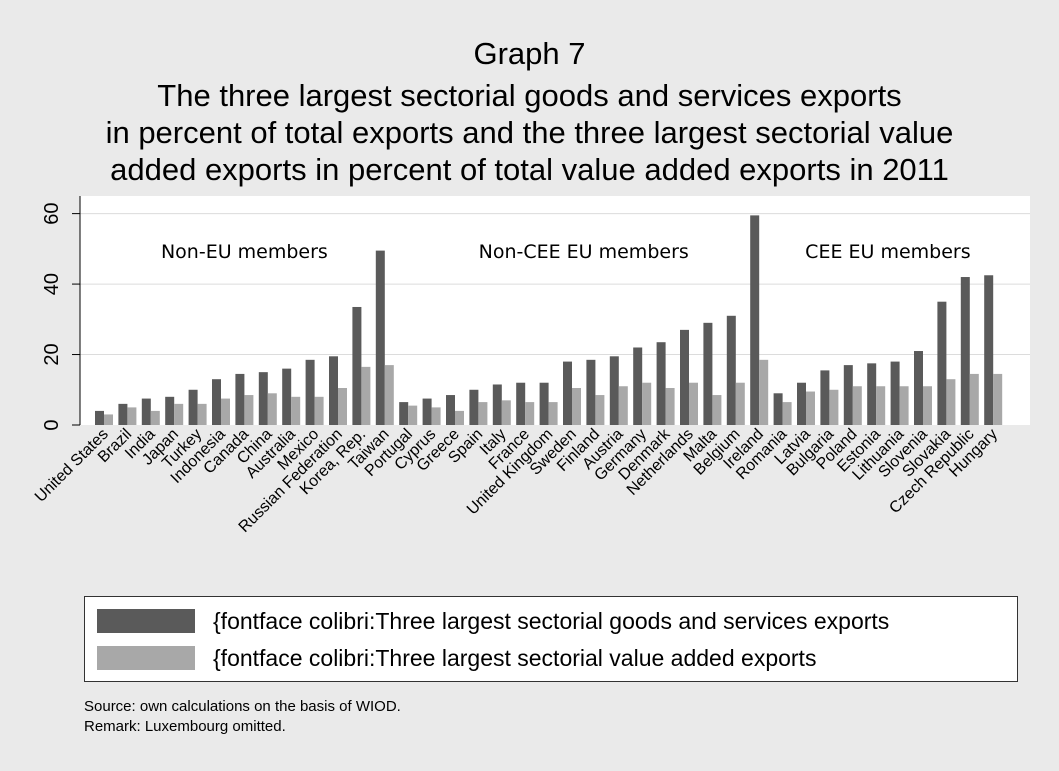 The height and width of the screenshot is (771, 1059). What do you see at coordinates (52, 354) in the screenshot?
I see `y-tick-label: 20` at bounding box center [52, 354].